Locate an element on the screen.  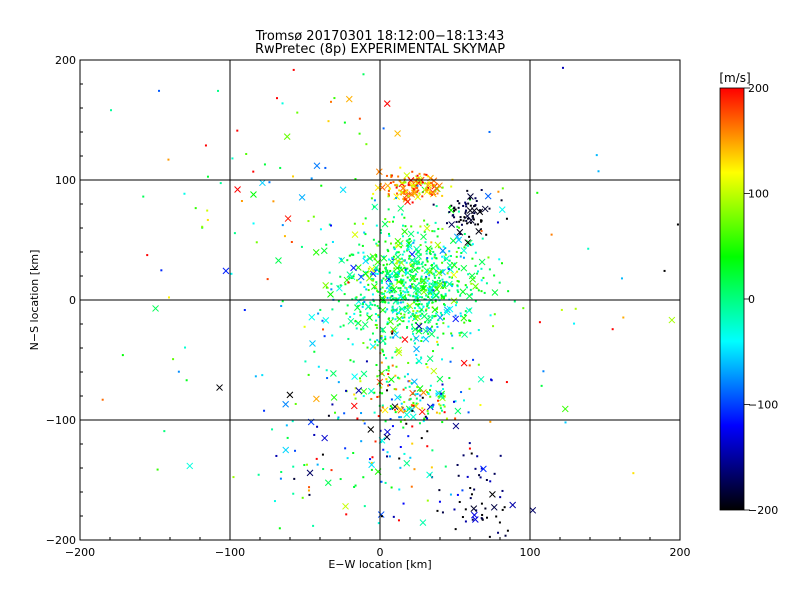
y-tick-label: 200 is located at coordinates (65, 60).